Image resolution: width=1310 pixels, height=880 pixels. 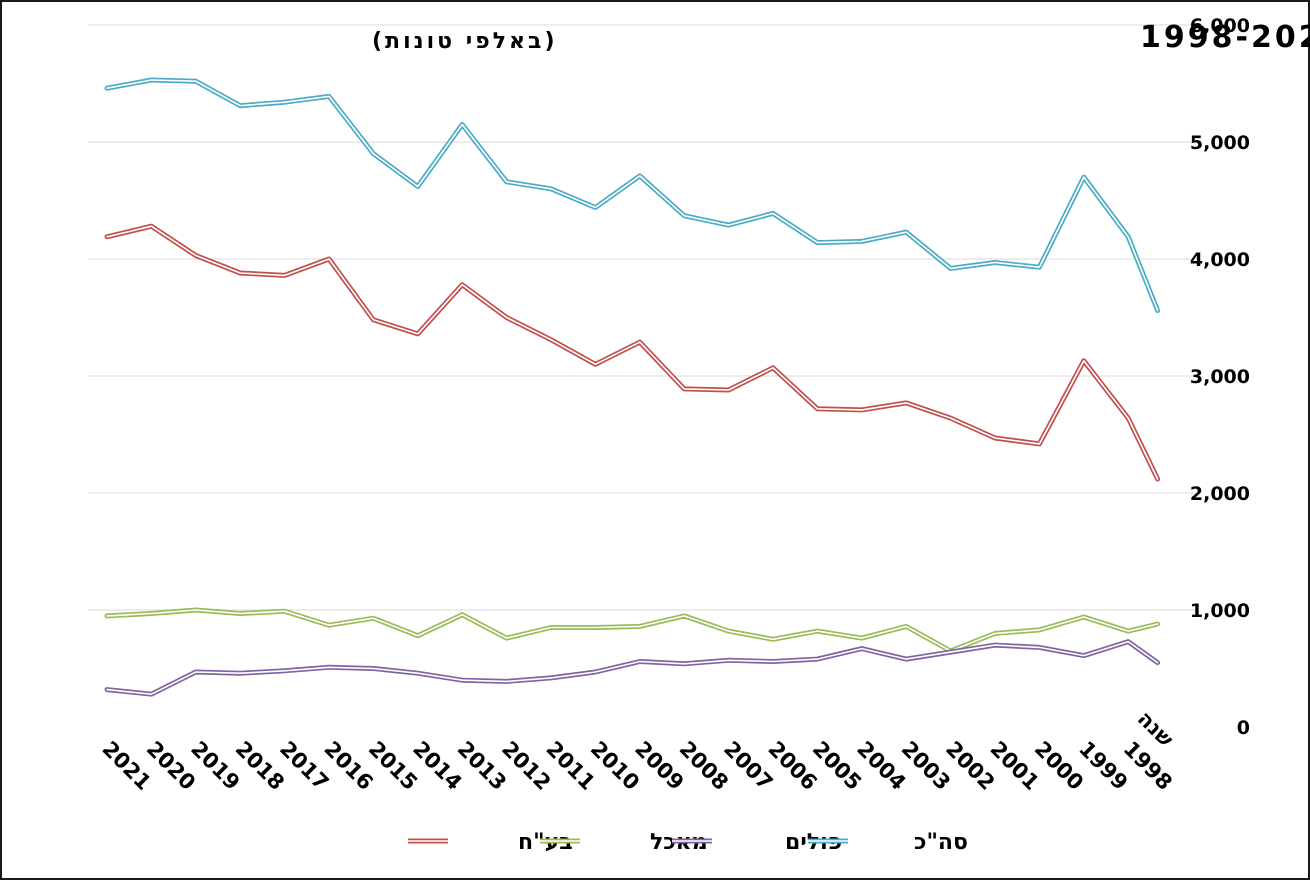 What do you see at coordinates (659, 766) in the screenshot?
I see `x-tick-label: 2009` at bounding box center [659, 766].